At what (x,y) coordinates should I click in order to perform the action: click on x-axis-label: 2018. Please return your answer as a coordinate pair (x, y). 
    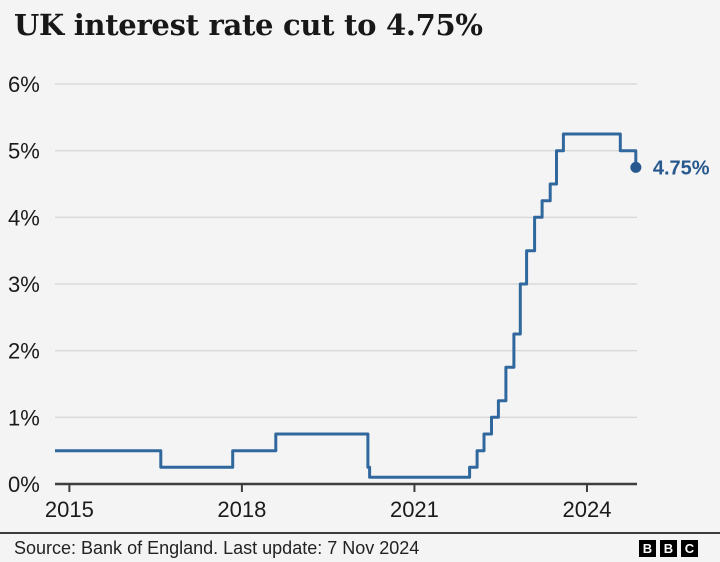
    Looking at the image, I should click on (241, 509).